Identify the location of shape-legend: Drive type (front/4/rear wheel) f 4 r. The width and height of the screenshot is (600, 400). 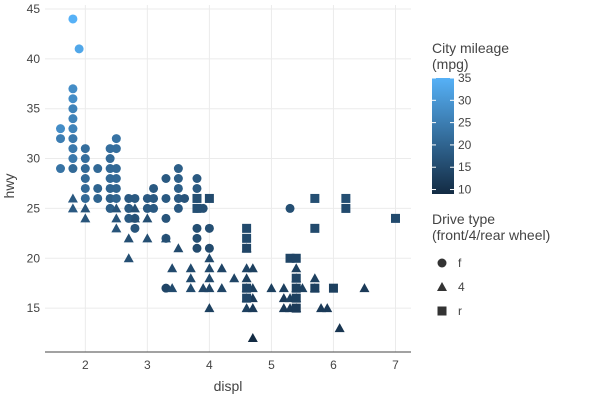
(491, 264).